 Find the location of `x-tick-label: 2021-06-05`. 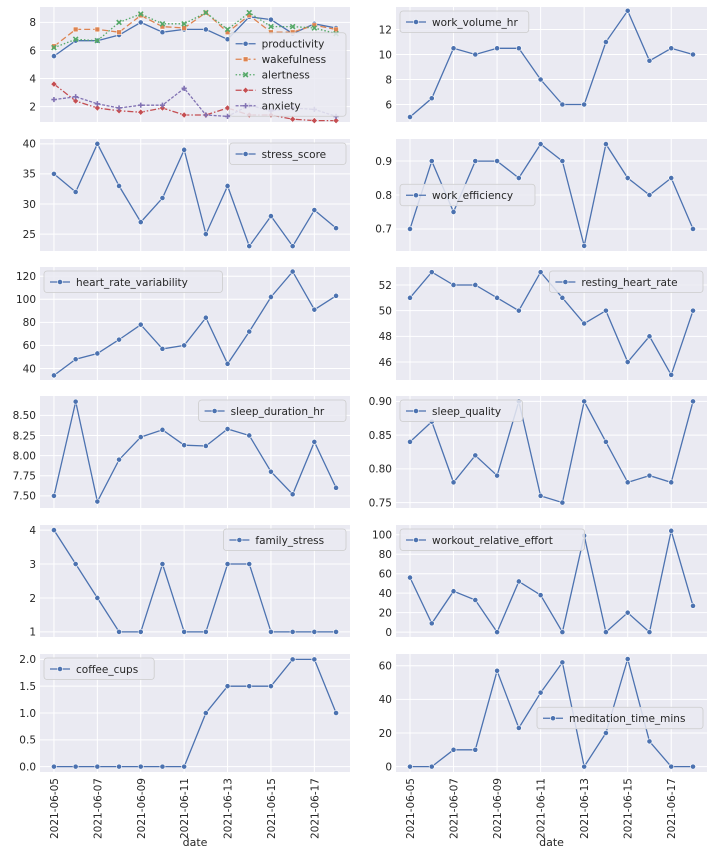

x-tick-label: 2021-06-05 is located at coordinates (411, 808).